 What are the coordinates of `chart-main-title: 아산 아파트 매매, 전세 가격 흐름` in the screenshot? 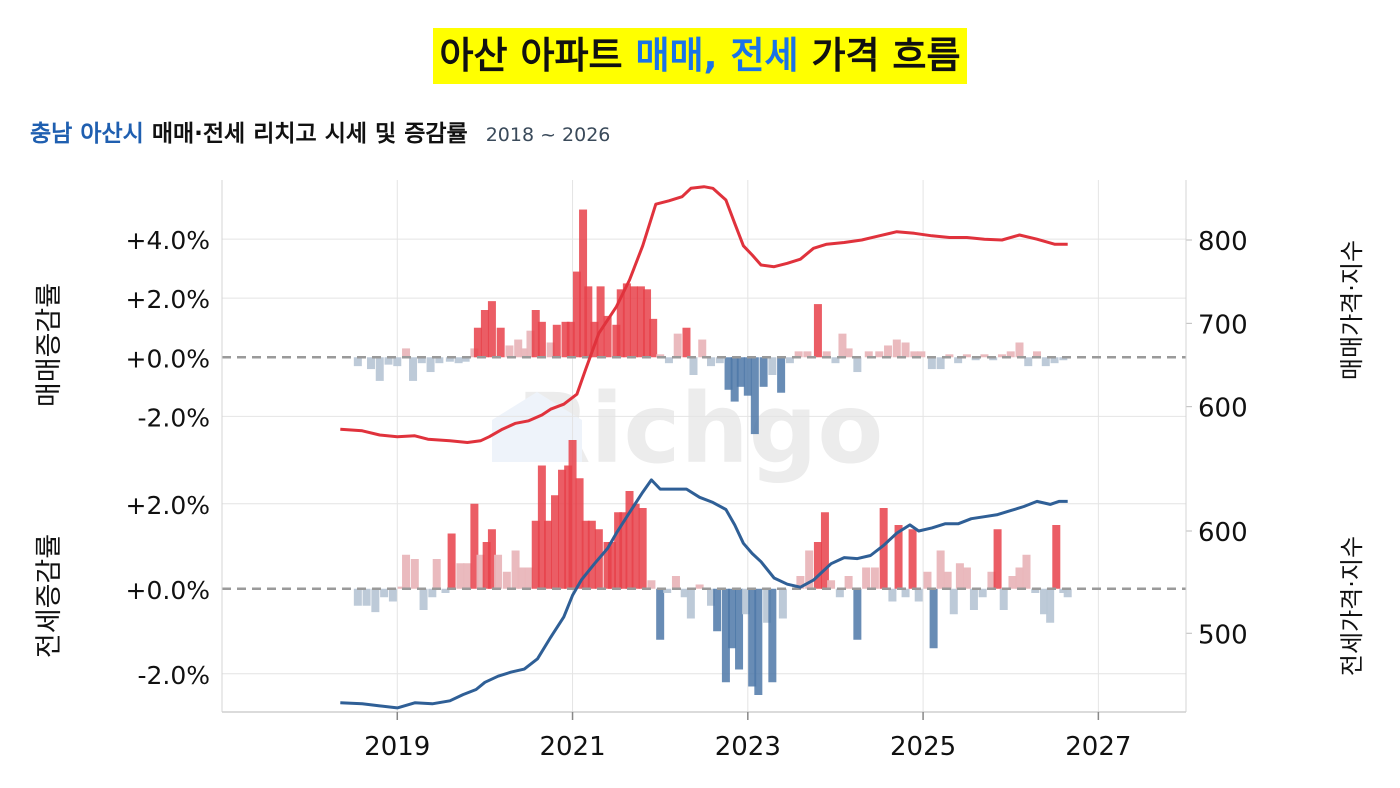 It's located at (700, 56).